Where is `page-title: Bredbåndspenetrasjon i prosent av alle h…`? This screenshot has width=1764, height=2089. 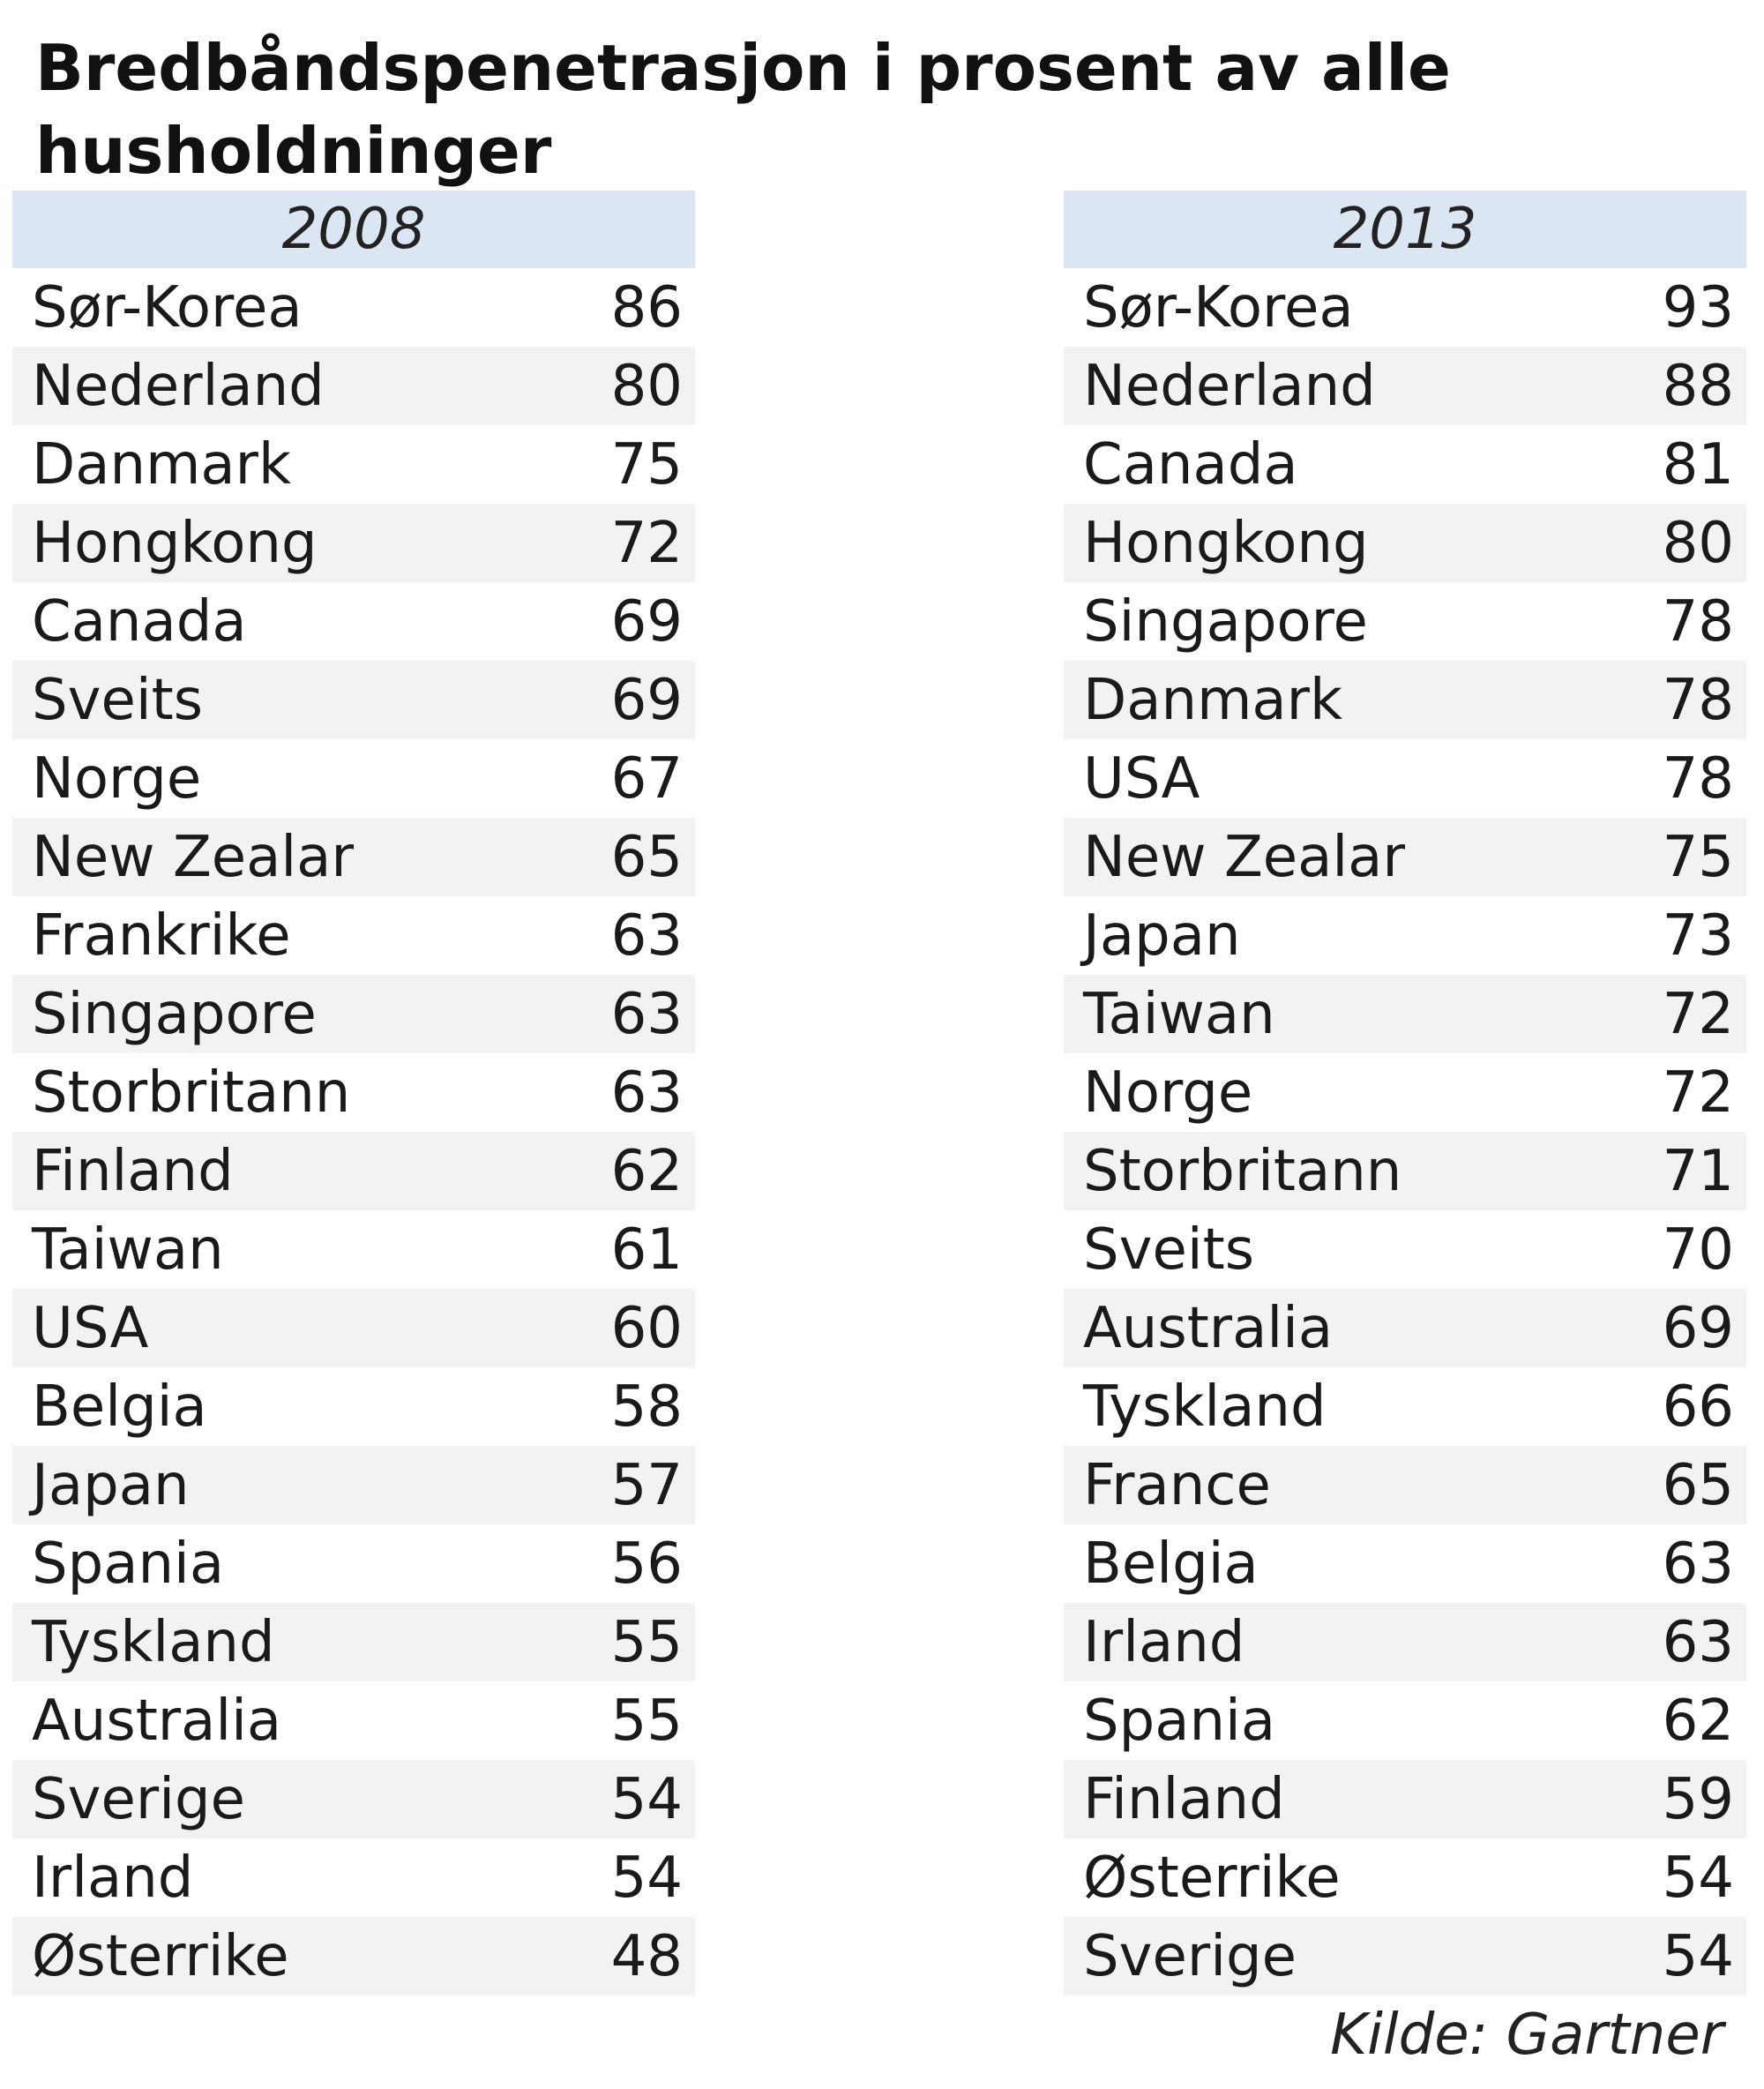
page-title: Bredbåndspenetrasjon i prosent av alle h… is located at coordinates (743, 109).